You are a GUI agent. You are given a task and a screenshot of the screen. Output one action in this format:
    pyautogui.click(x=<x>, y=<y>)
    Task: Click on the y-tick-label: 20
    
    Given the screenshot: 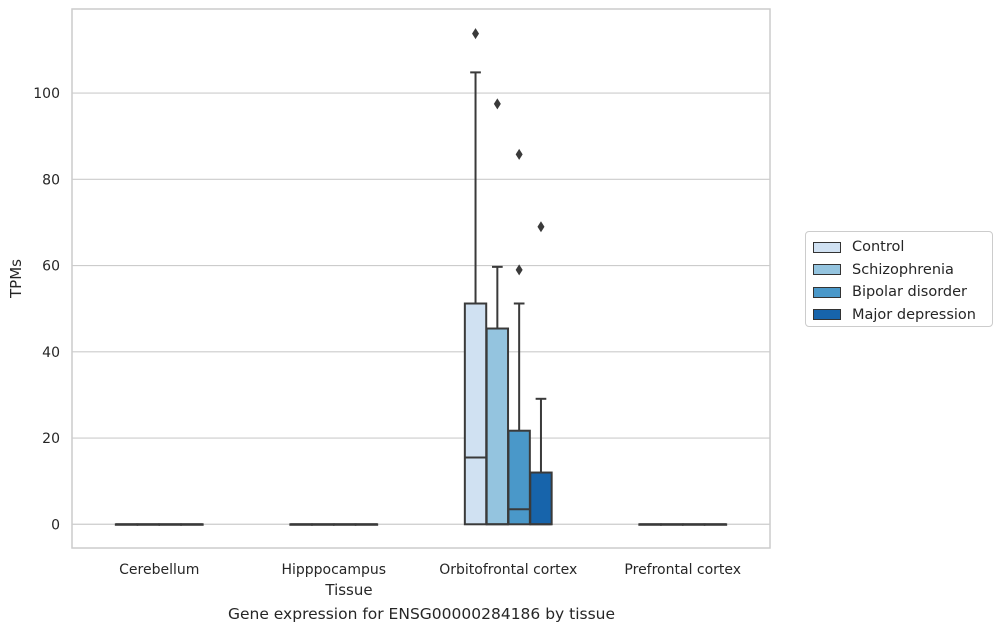 What is the action you would take?
    pyautogui.click(x=51, y=439)
    